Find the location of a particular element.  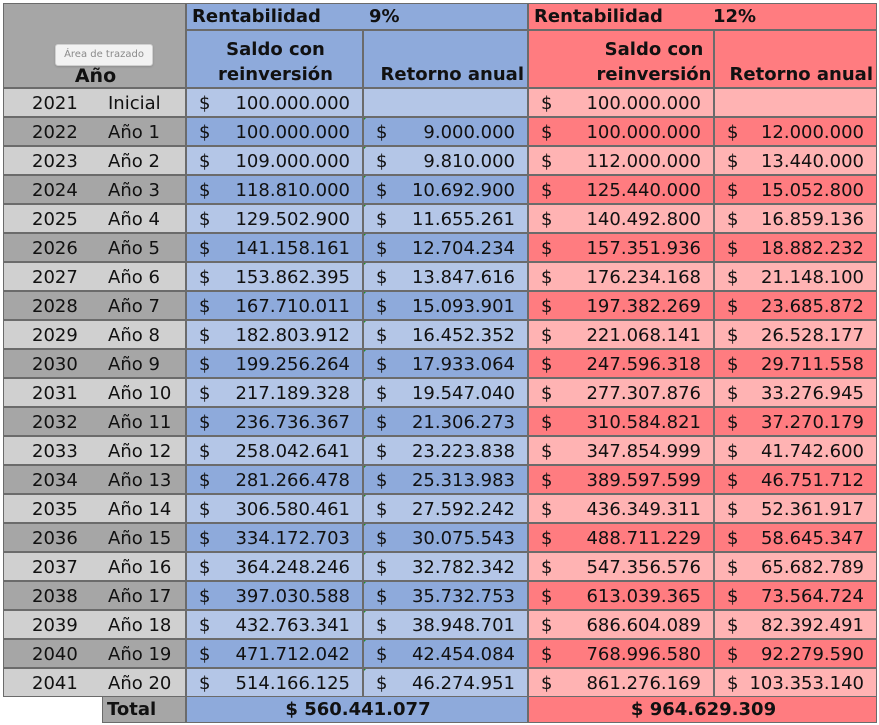

cell-b9-2034: $281.266.478 is located at coordinates (274, 479).